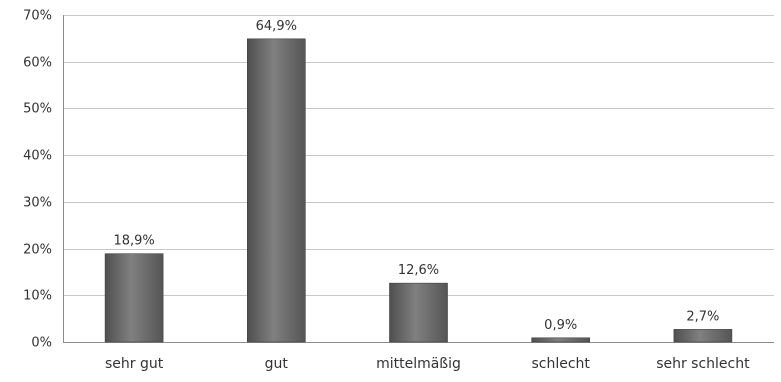 This screenshot has width=781, height=382. What do you see at coordinates (560, 325) in the screenshot?
I see `data-label: 0,9%` at bounding box center [560, 325].